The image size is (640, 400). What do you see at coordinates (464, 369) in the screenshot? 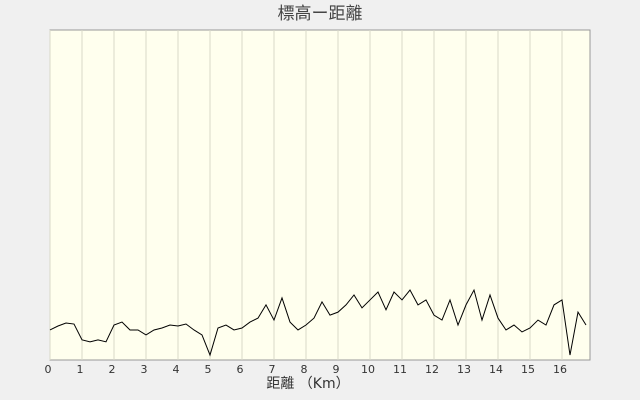
I see `x-tick-label: 13` at bounding box center [464, 369].